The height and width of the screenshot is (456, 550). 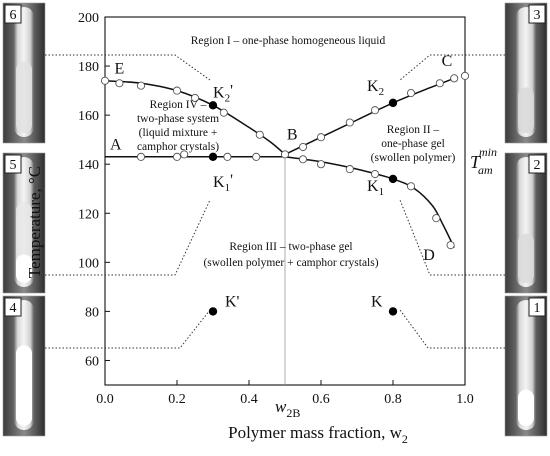 I want to click on x-axis-title-sub: 2, so click(x=405, y=439).